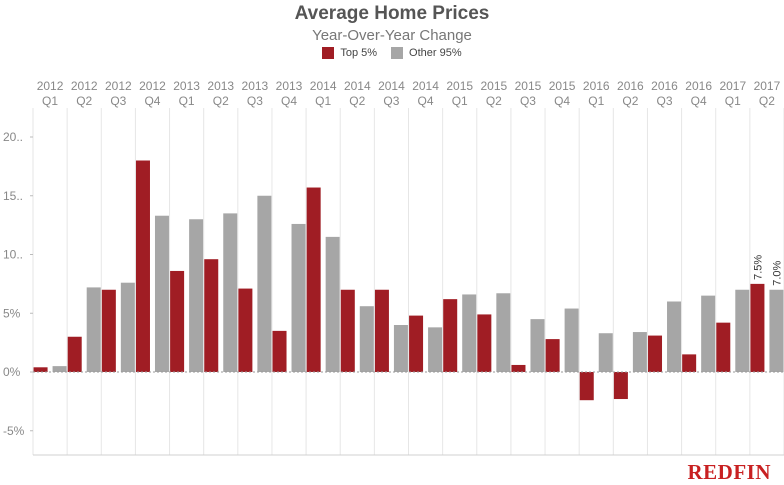  I want to click on chart-legend: Top 5% Other 95%, so click(392, 53).